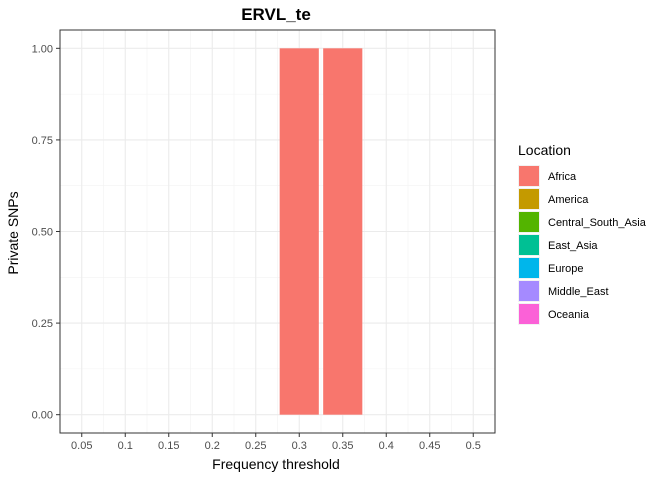 Image resolution: width=672 pixels, height=480 pixels. I want to click on legend-entry-label: Central_South_Asia, so click(597, 223).